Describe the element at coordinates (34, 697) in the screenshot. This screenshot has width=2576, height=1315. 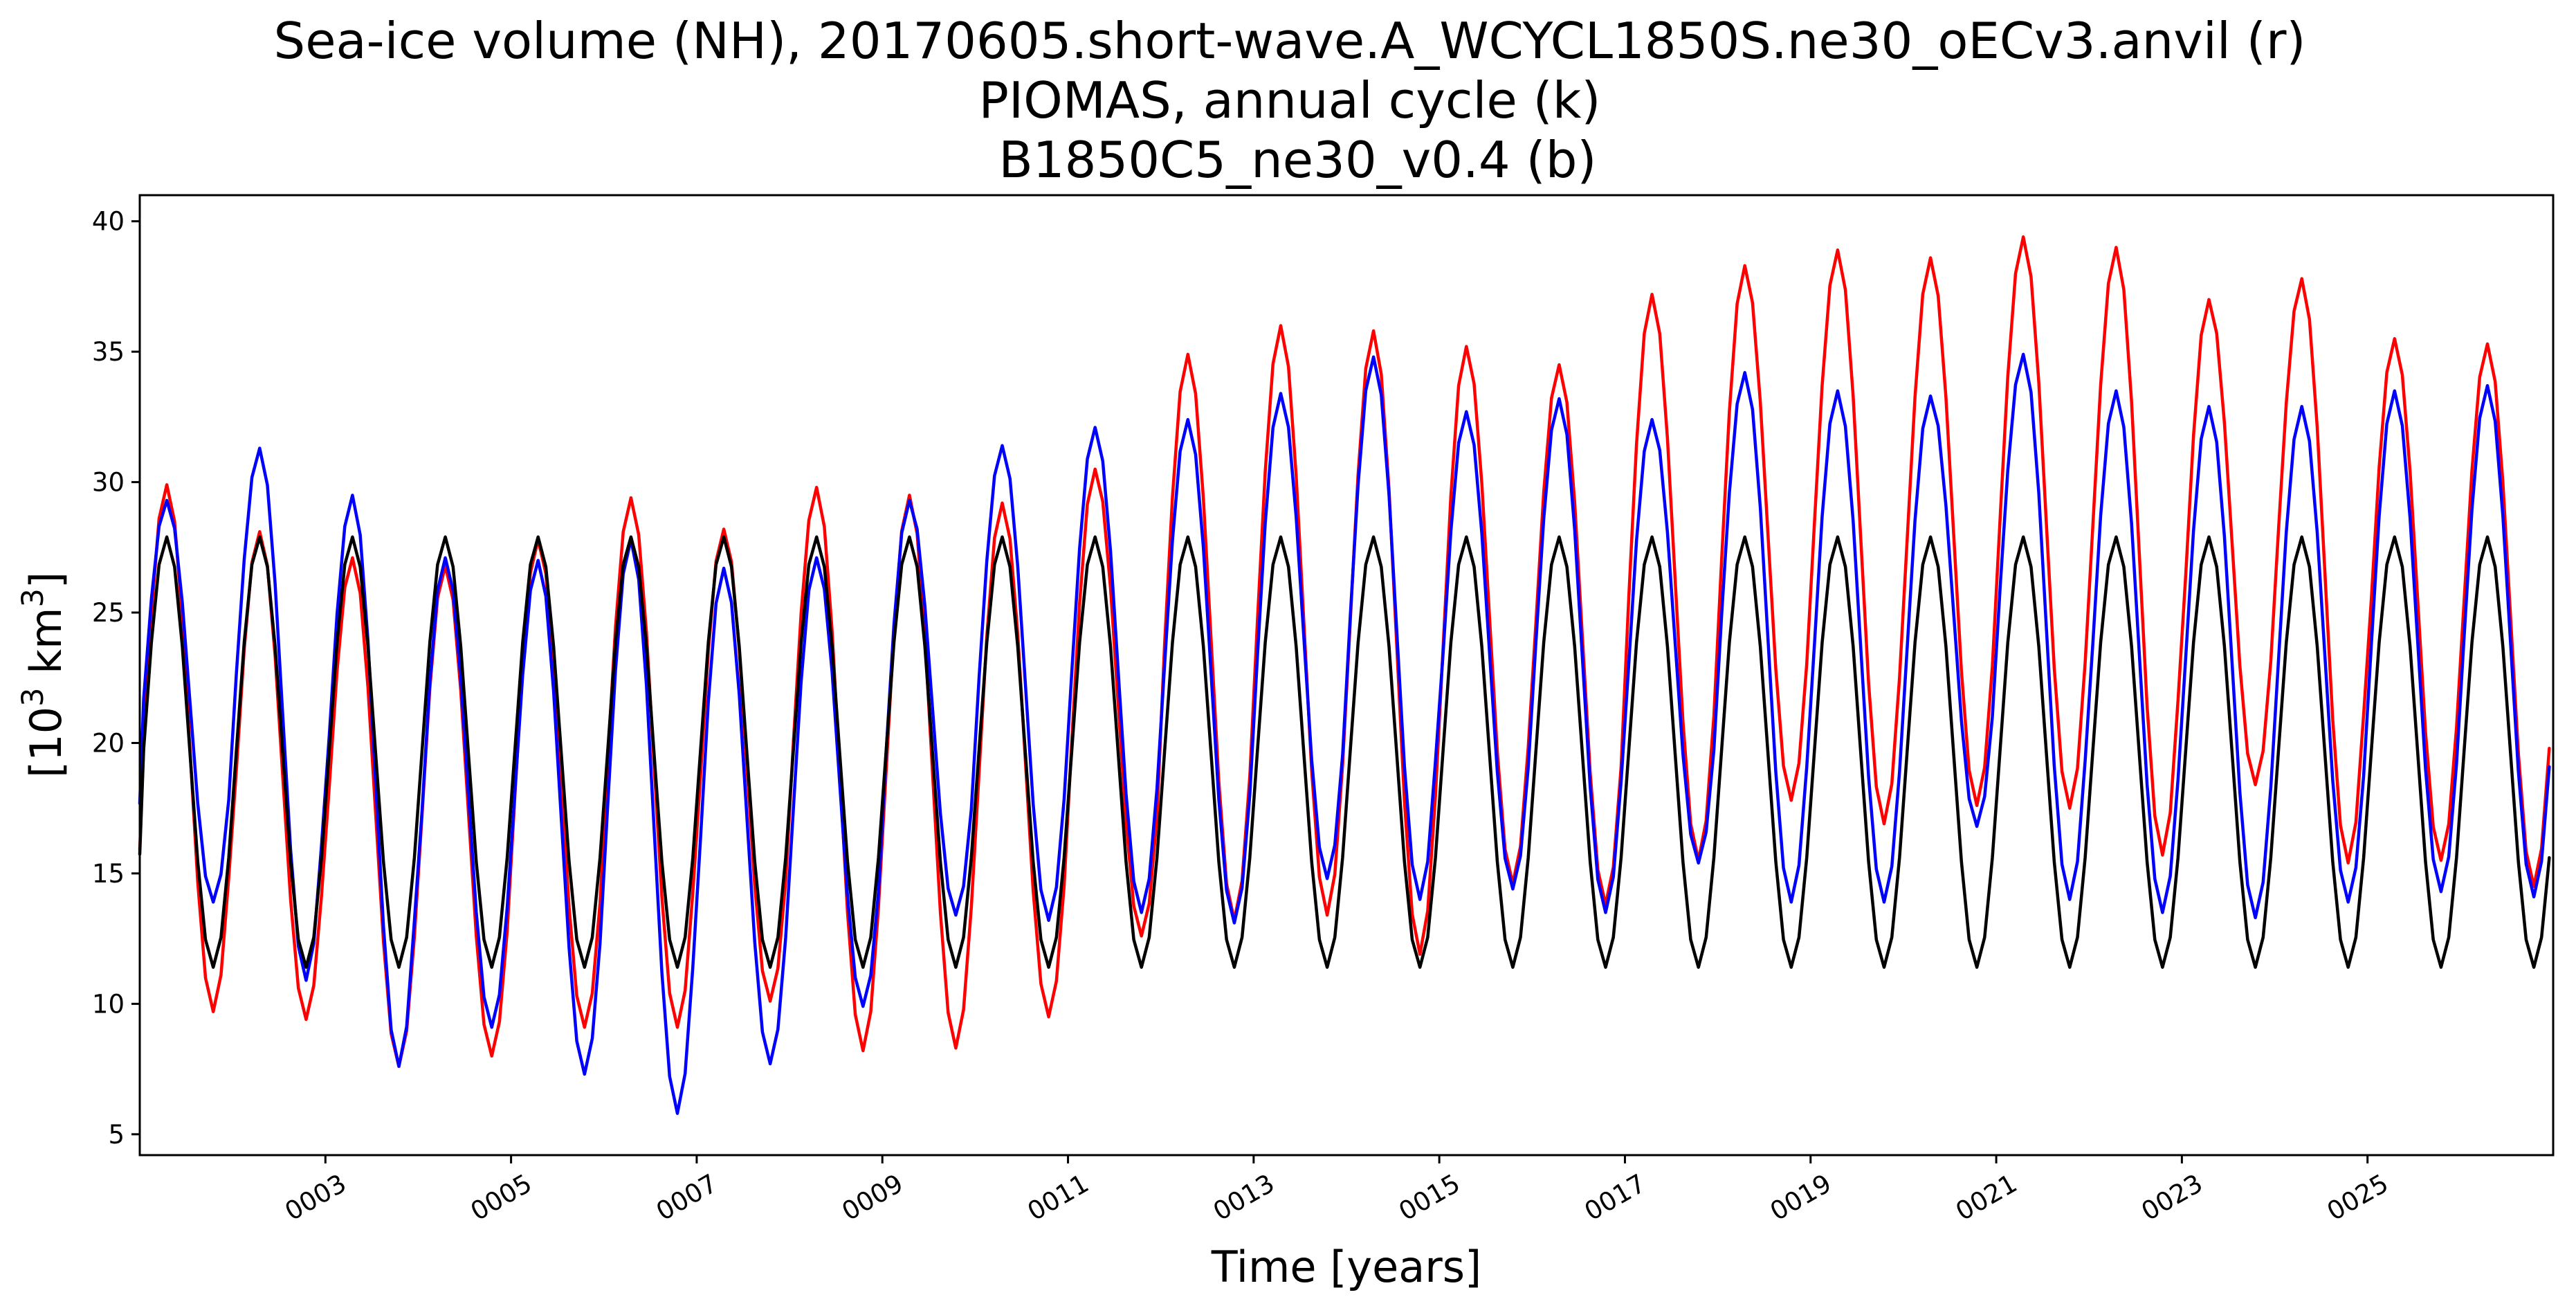
I see `y-axis-label-exponent: 3` at that location.